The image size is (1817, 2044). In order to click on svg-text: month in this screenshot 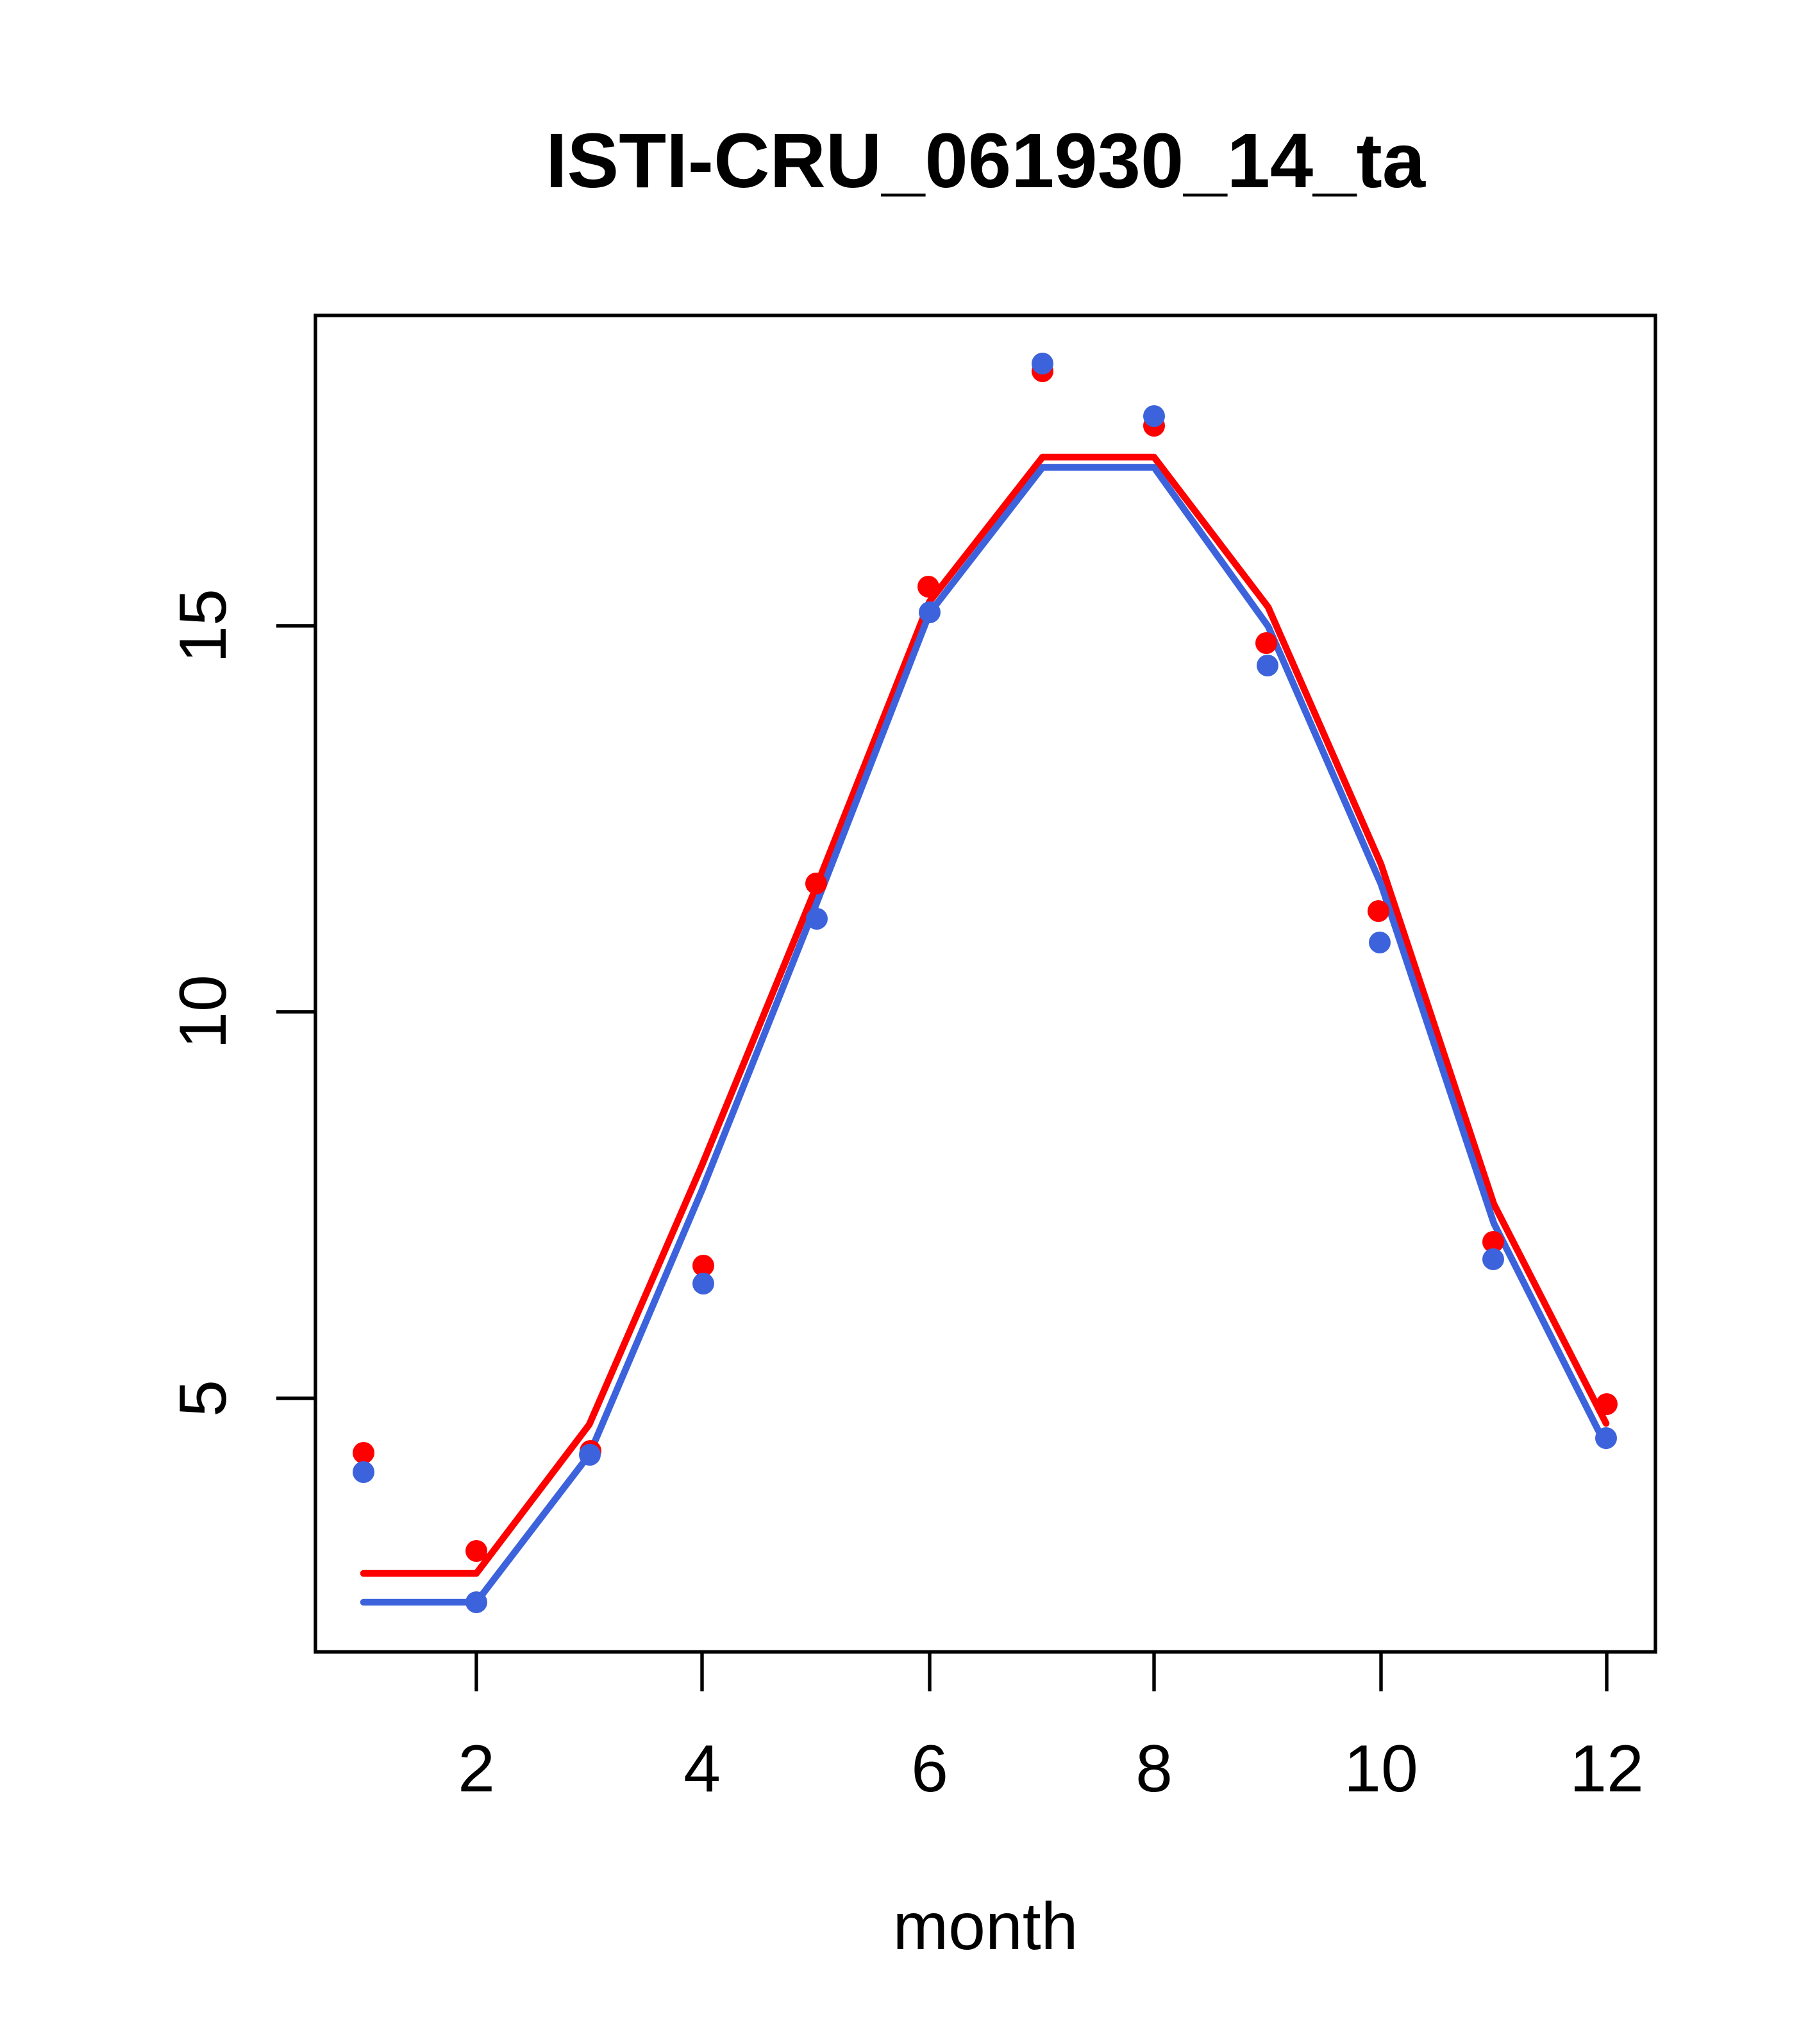, I will do `click(985, 1927)`.